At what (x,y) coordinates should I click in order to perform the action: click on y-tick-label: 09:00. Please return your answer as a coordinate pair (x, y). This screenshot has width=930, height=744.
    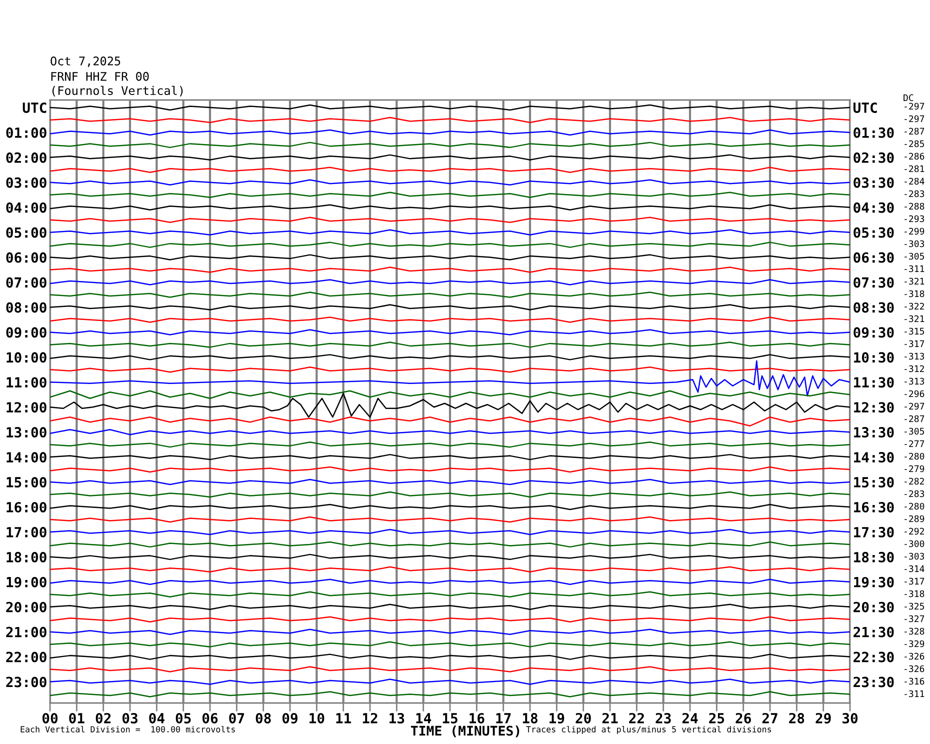
    Looking at the image, I should click on (26, 332).